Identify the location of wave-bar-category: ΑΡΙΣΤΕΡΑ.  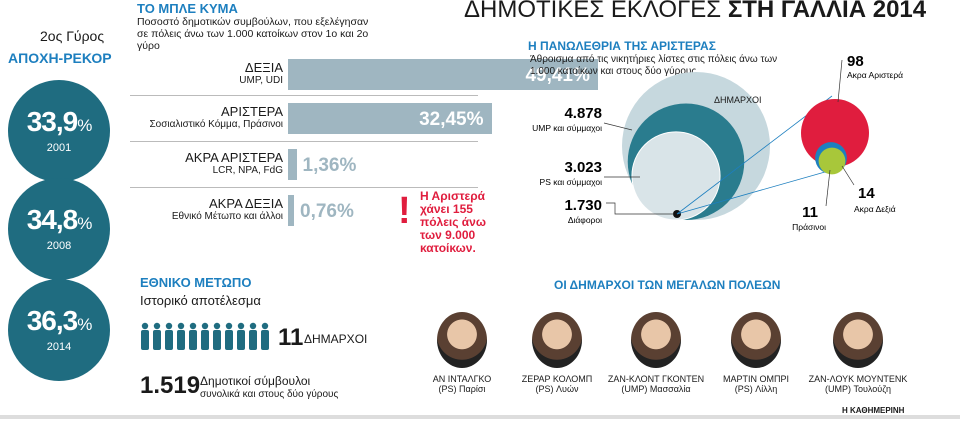
(252, 111).